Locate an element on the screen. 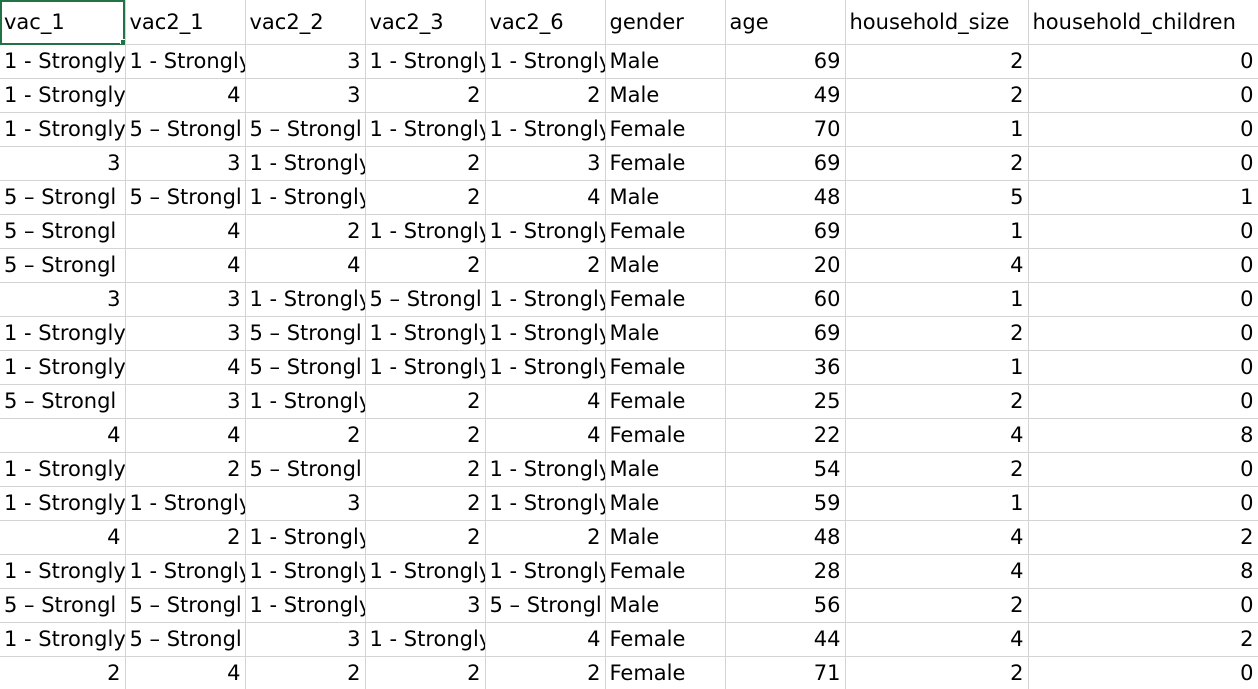 The height and width of the screenshot is (689, 1258). cell-vac2-1: 2 is located at coordinates (185, 469).